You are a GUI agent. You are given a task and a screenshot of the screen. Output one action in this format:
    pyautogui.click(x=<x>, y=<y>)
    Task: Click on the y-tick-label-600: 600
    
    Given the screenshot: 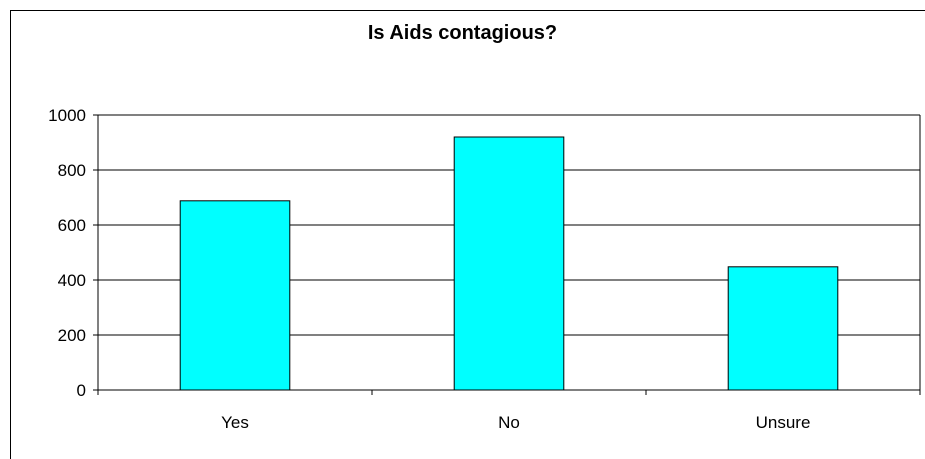 What is the action you would take?
    pyautogui.click(x=72, y=225)
    